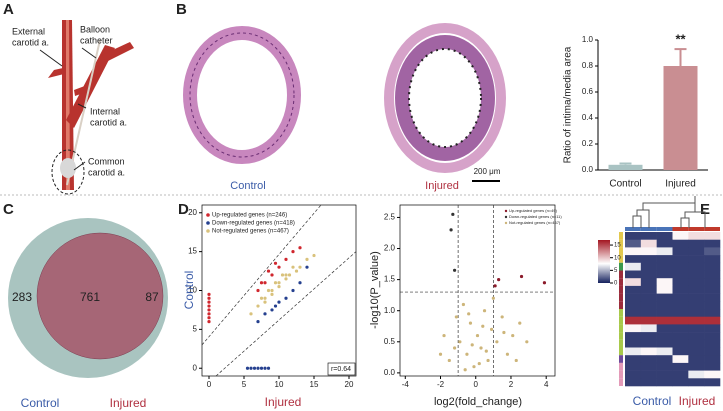 The width and height of the screenshot is (723, 411). Describe the element at coordinates (487, 171) in the screenshot. I see `scale-bar-label: 200 μm` at that location.